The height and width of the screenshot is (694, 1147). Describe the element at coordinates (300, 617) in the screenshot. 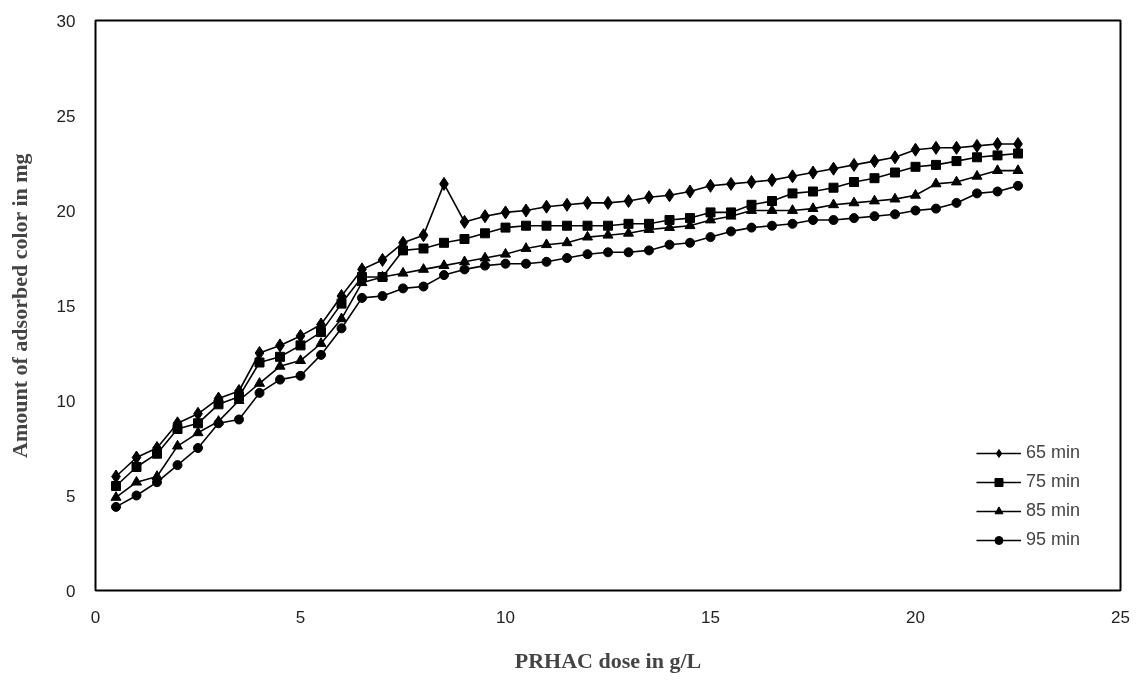

I see `x-tick-label: 5` at that location.